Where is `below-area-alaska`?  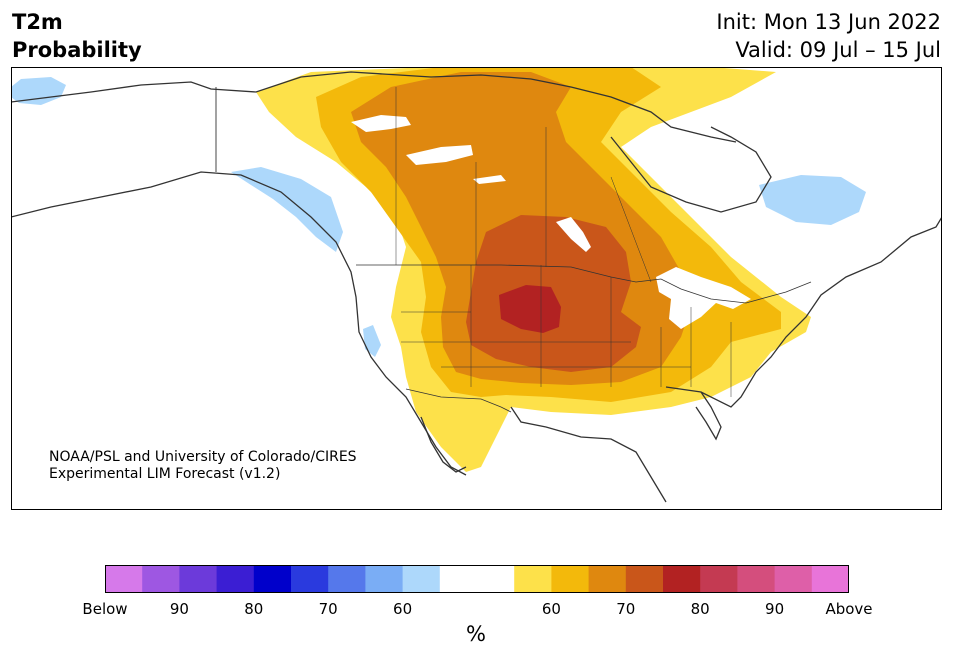
below-area-alaska is located at coordinates (38, 91).